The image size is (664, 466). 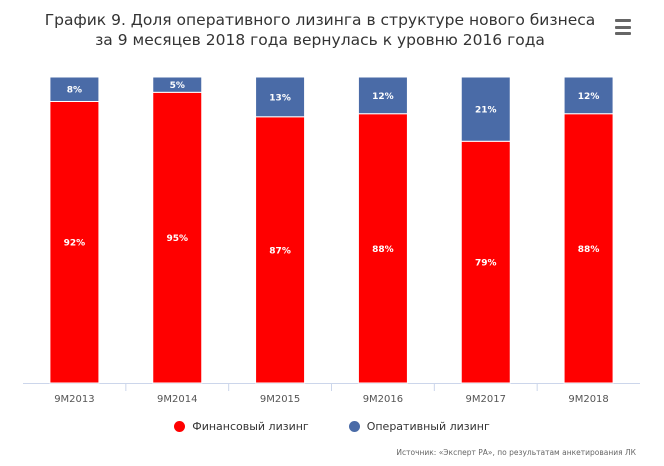 I want to click on legend-item-operating-leasing: Оперативный лизинг, so click(x=419, y=426).